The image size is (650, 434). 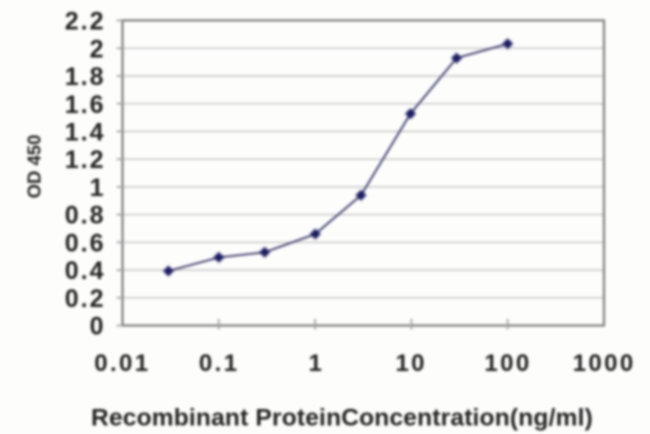 What do you see at coordinates (85, 271) in the screenshot?
I see `svg-text: 0.4` at bounding box center [85, 271].